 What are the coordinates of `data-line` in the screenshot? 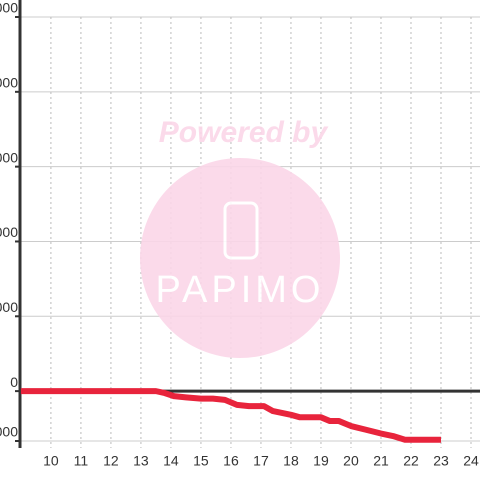 It's located at (230, 415).